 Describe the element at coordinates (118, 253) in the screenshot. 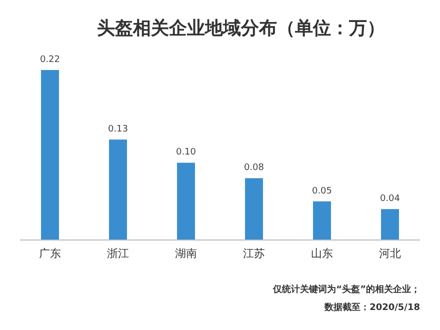

I see `x-tick-label: 浙江` at that location.